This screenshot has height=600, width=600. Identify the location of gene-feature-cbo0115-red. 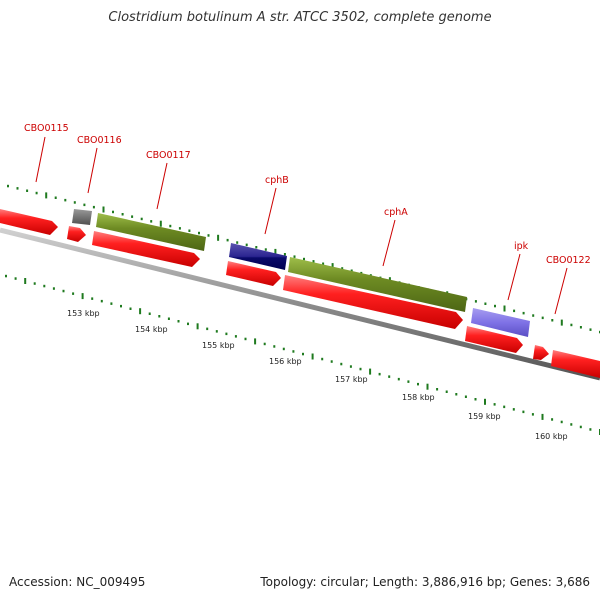
(29, 222).